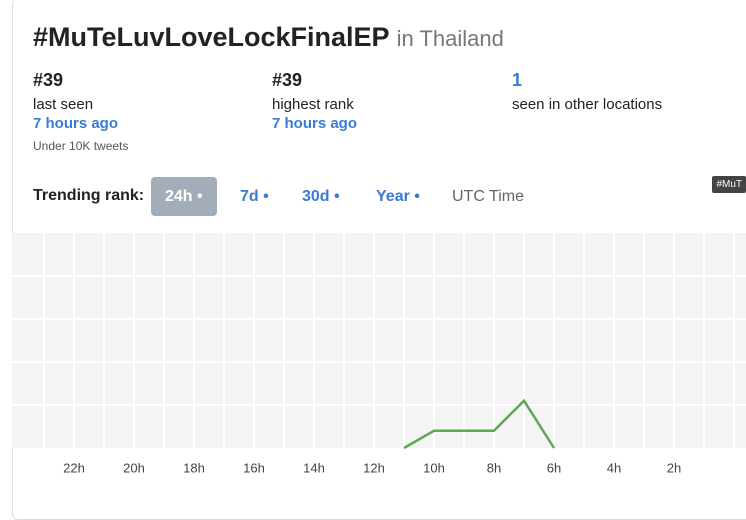 This screenshot has height=520, width=746. What do you see at coordinates (63, 104) in the screenshot?
I see `stat-label: last seen` at bounding box center [63, 104].